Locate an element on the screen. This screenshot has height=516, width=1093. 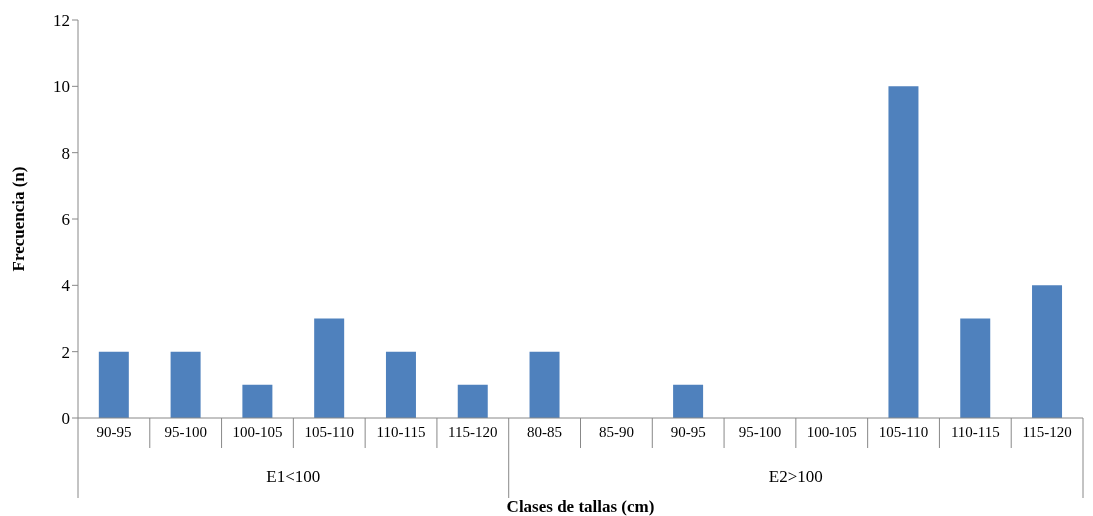
y-tick-label: 8 is located at coordinates (65, 153).